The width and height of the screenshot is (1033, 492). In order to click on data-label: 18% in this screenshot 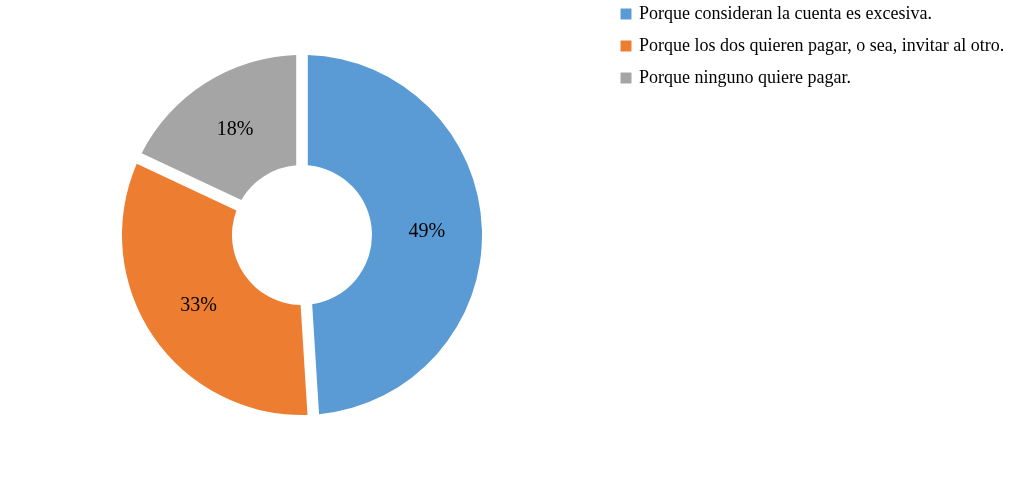, I will do `click(235, 128)`.